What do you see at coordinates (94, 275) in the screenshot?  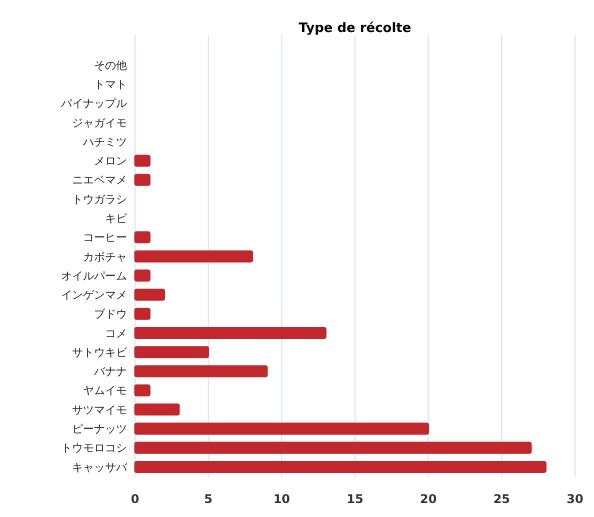 I see `y-tick-label: オイルパーム` at bounding box center [94, 275].